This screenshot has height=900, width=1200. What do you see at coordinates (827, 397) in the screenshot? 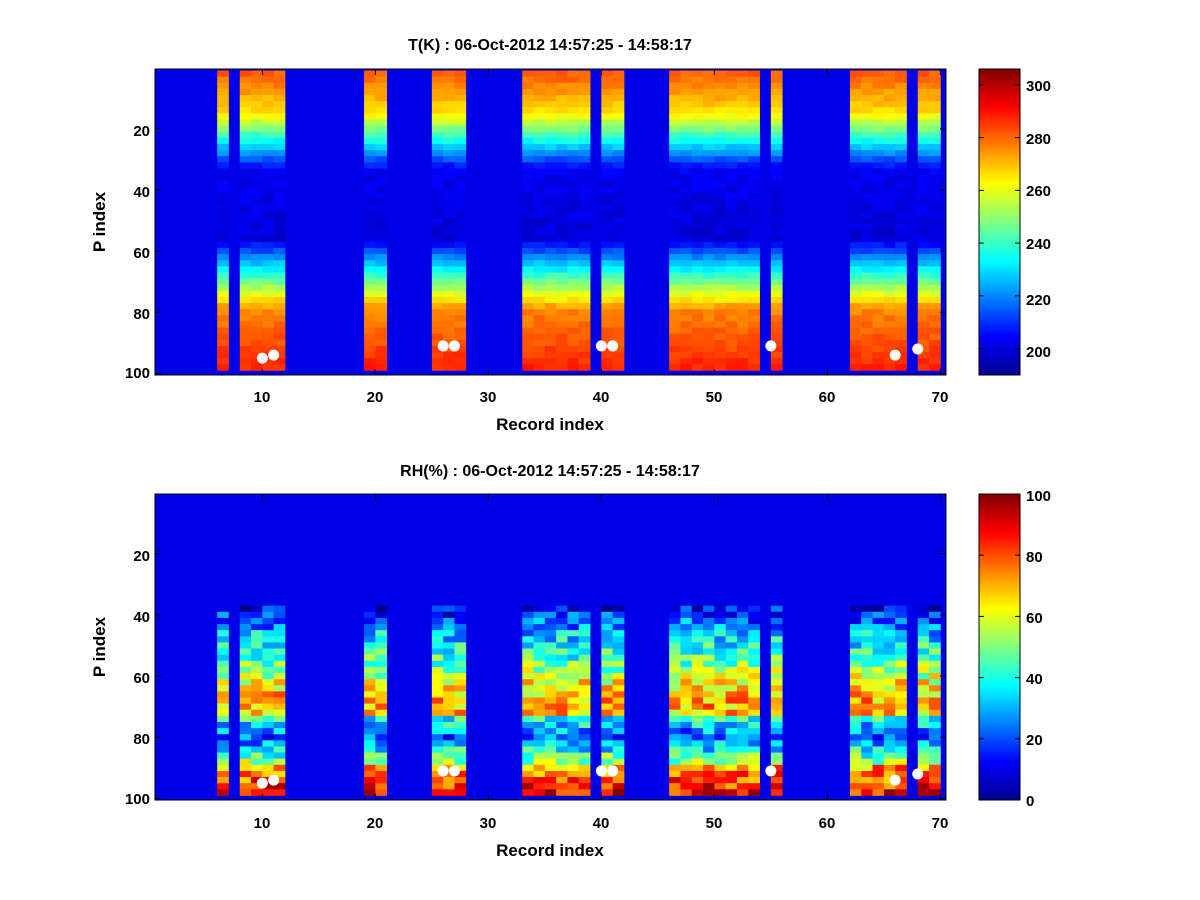
I see `x-tick-label: 60` at bounding box center [827, 397].